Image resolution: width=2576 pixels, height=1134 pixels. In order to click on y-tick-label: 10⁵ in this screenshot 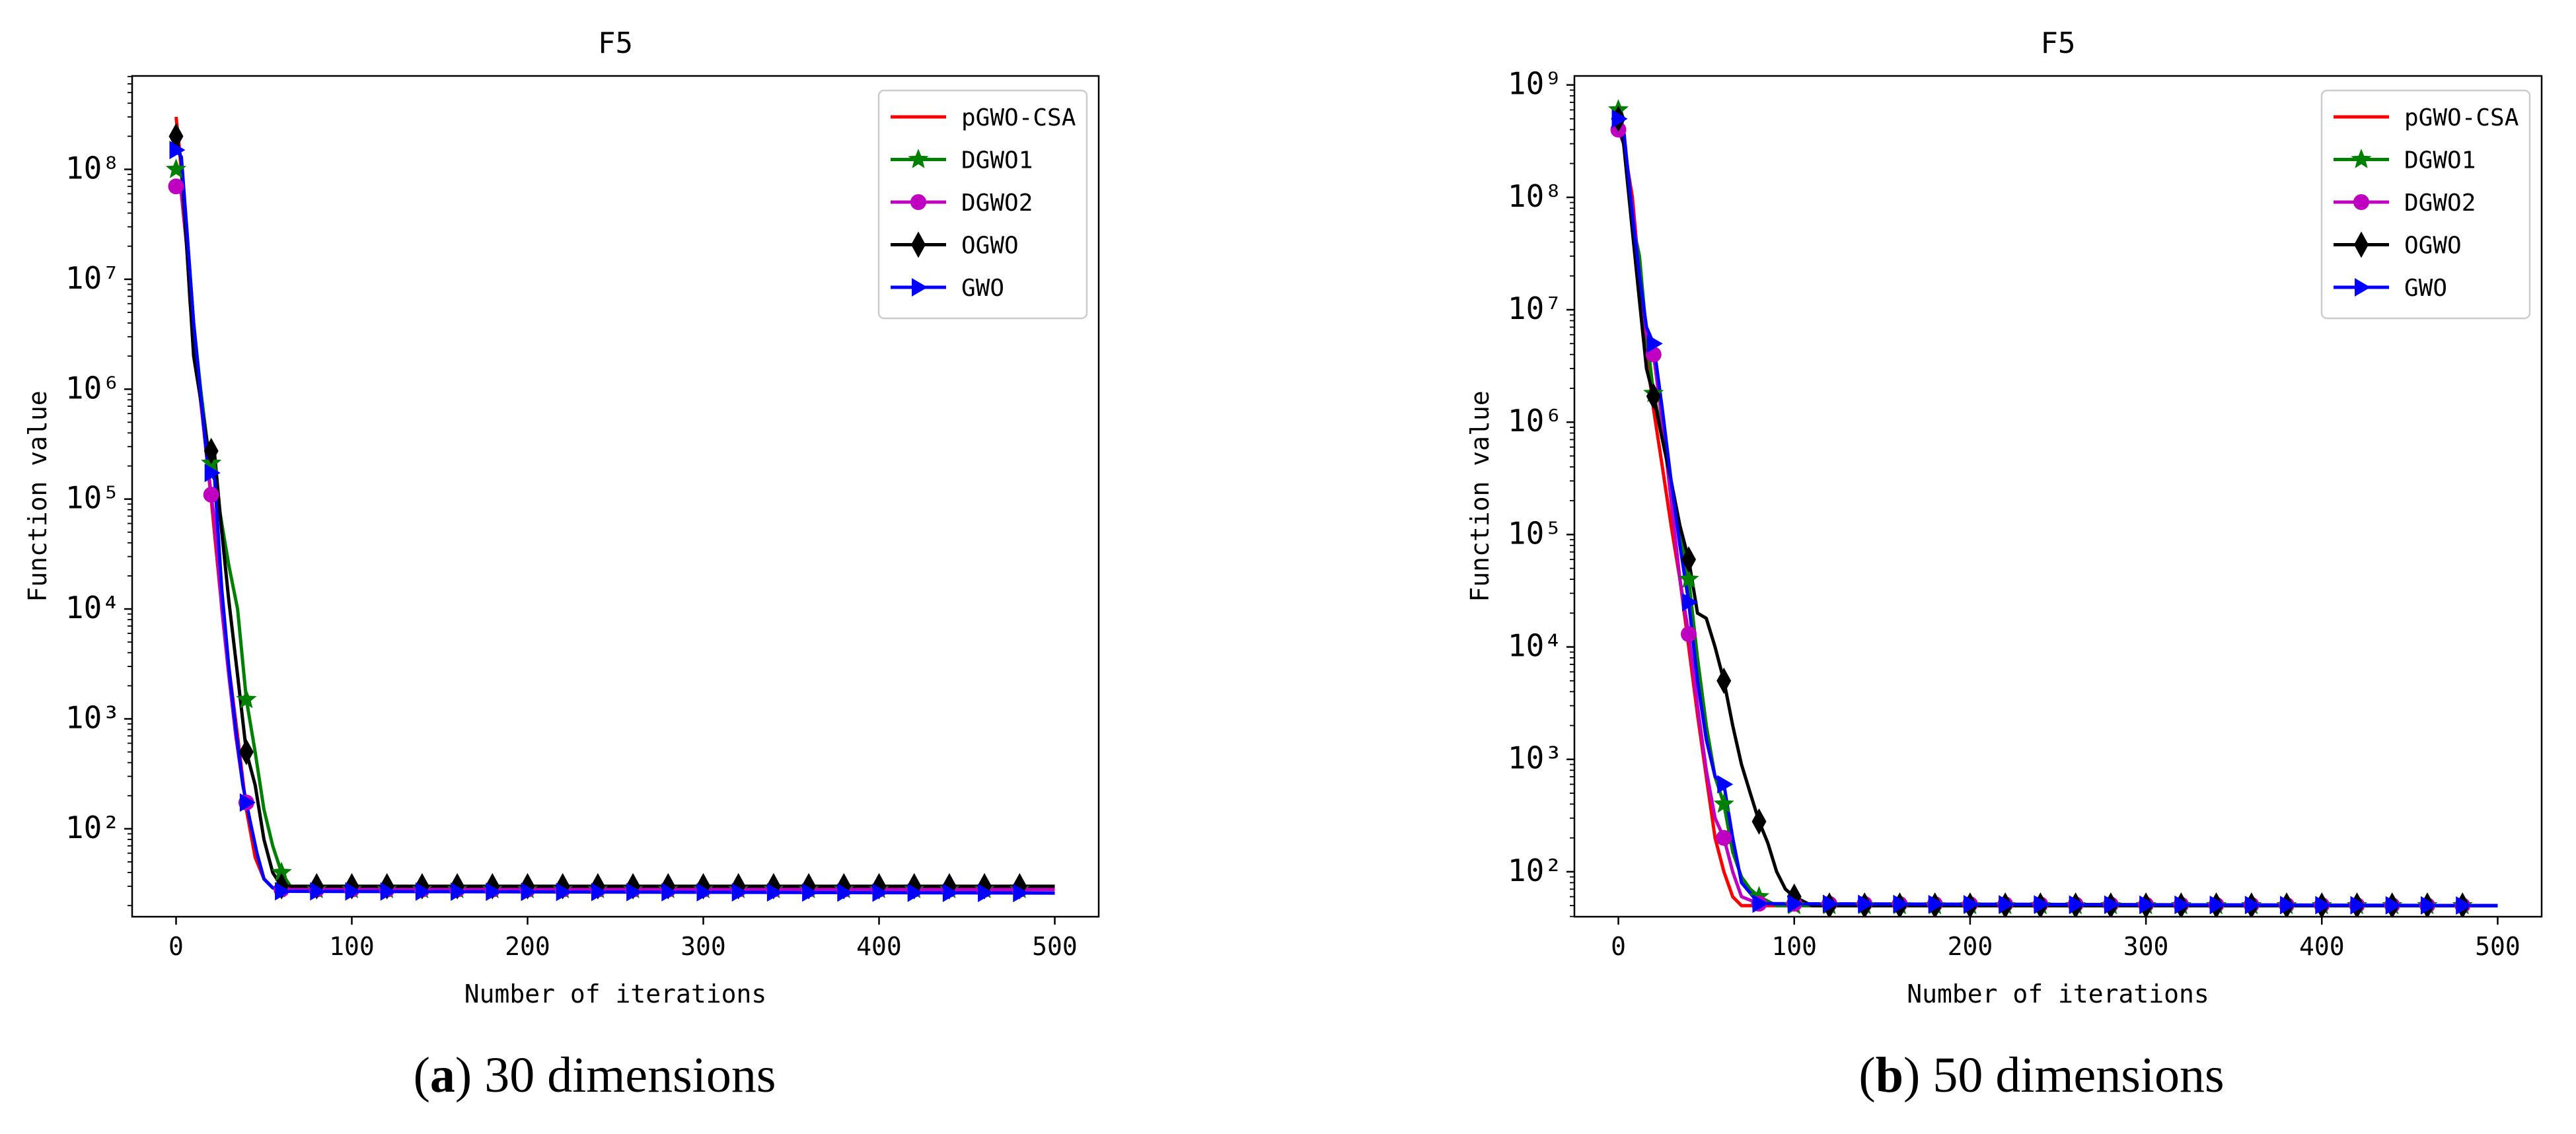, I will do `click(92, 498)`.